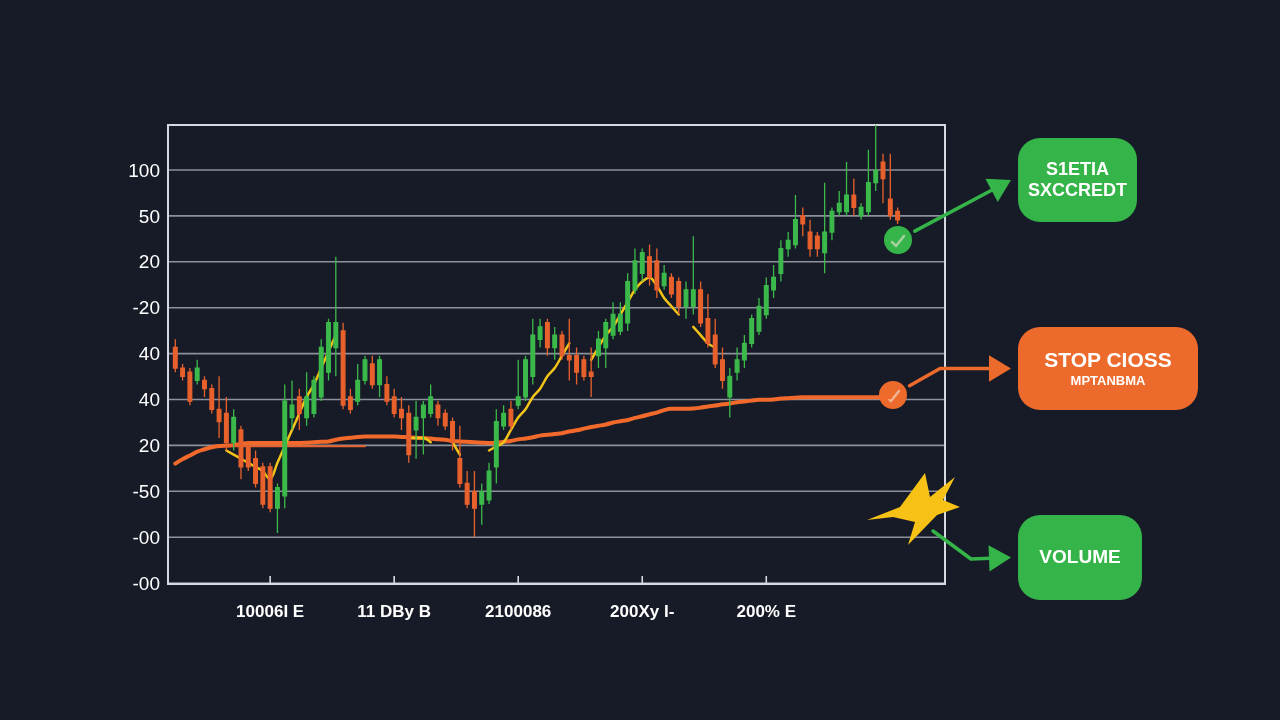 The width and height of the screenshot is (1280, 720). What do you see at coordinates (1077, 179) in the screenshot?
I see `text: S1ETIA SXCCREDT` at bounding box center [1077, 179].